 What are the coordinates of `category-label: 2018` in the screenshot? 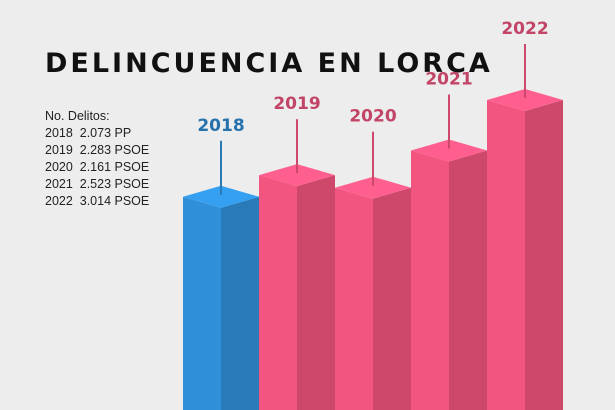 It's located at (220, 126).